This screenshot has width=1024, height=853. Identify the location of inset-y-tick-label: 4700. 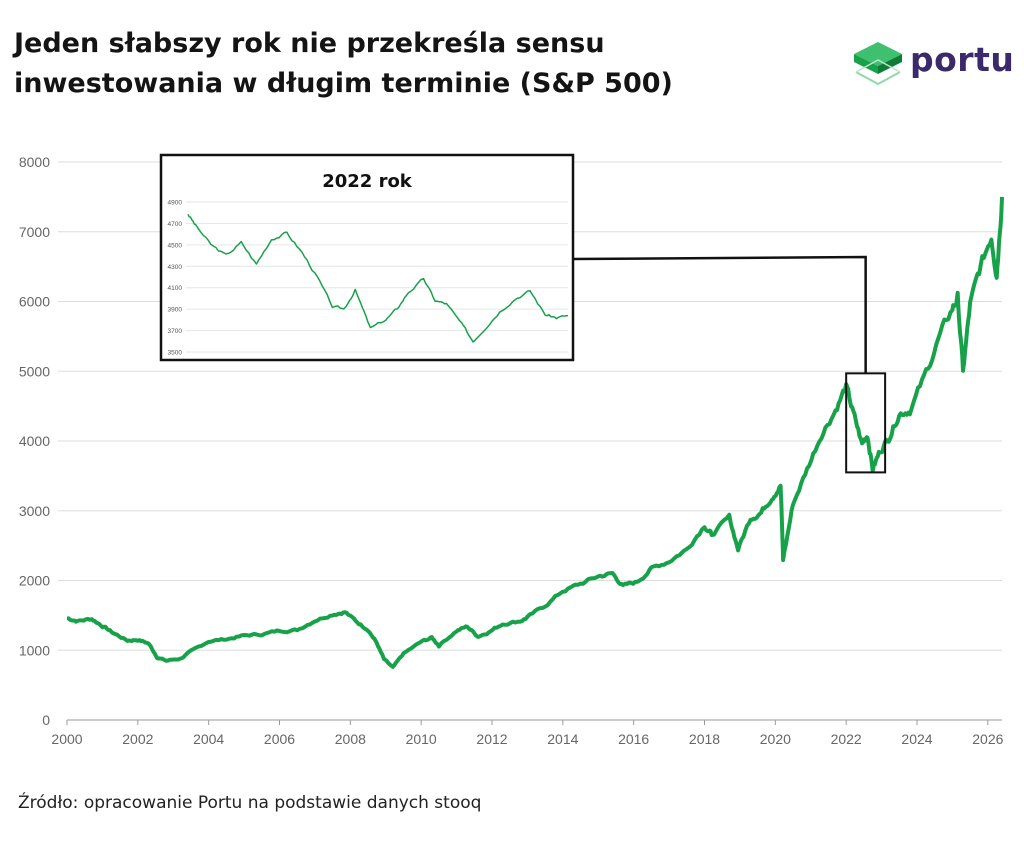
(175, 224).